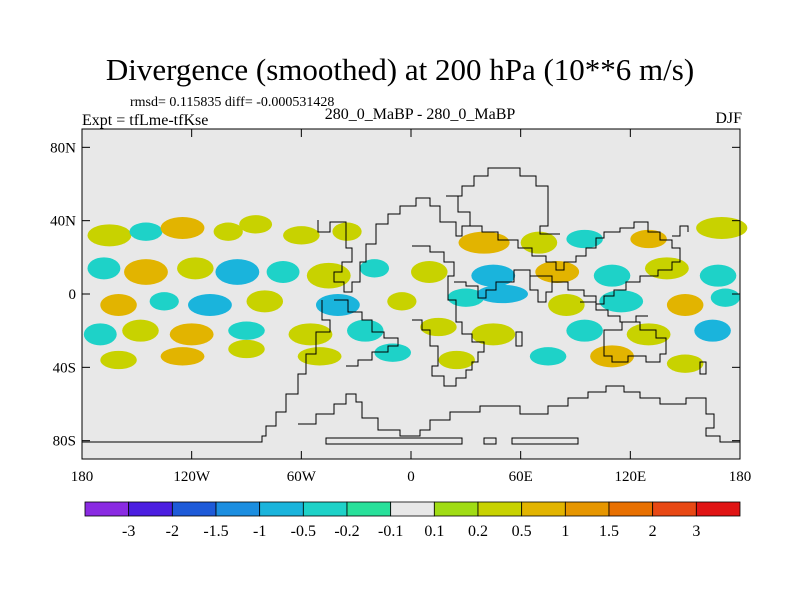  I want to click on coastline-antarctic-island, so click(490, 441).